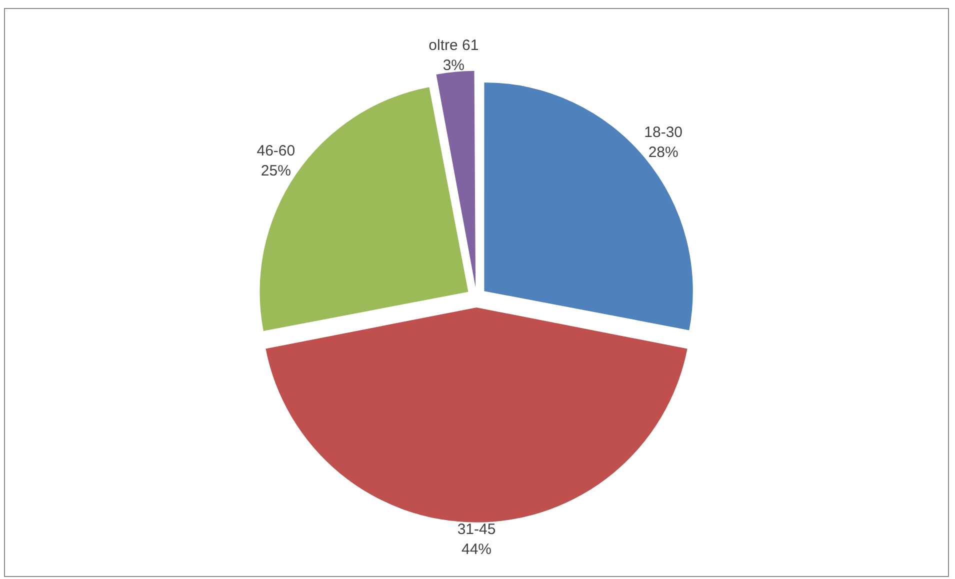 Image resolution: width=955 pixels, height=579 pixels. What do you see at coordinates (663, 153) in the screenshot?
I see `data-label: 28%` at bounding box center [663, 153].